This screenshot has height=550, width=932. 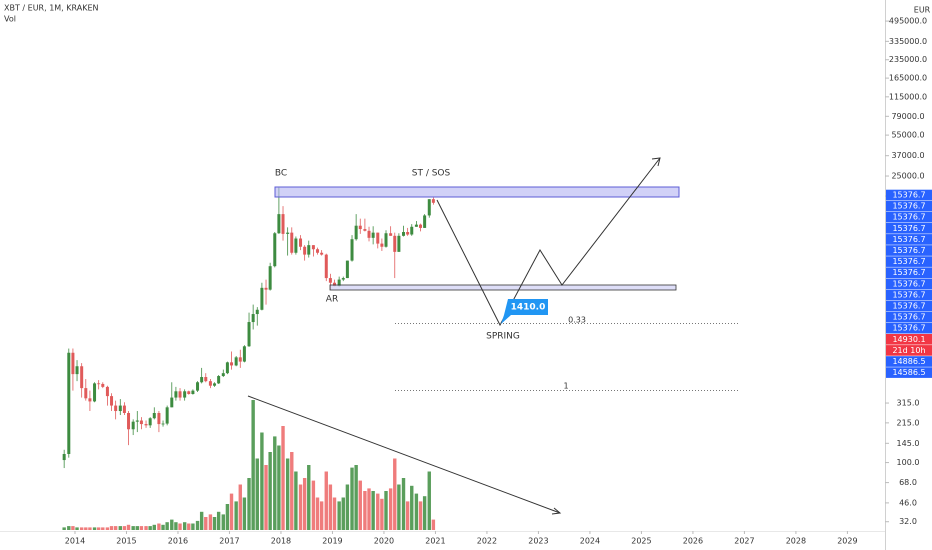 What do you see at coordinates (907, 155) in the screenshot?
I see `y-tick-label: 37000.0` at bounding box center [907, 155].